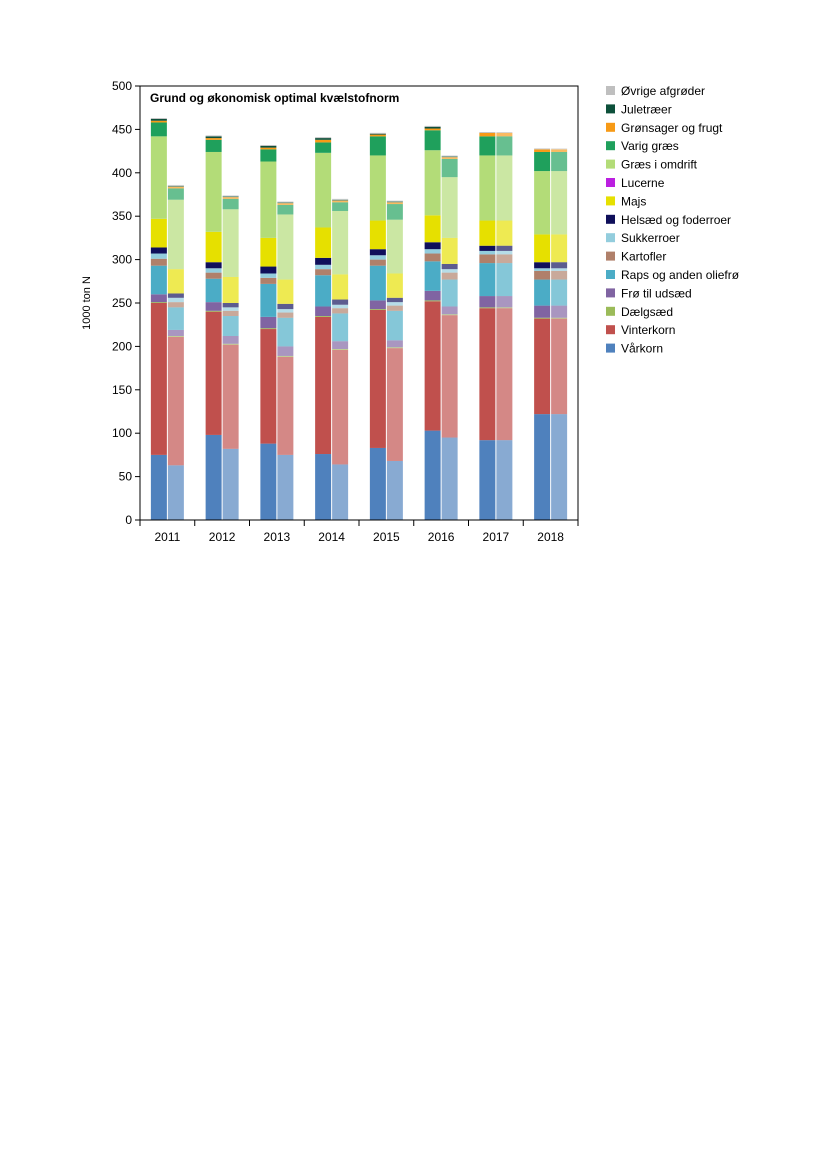 Image resolution: width=826 pixels, height=1169 pixels. Describe the element at coordinates (386, 537) in the screenshot. I see `x-tick-label: 2015` at that location.